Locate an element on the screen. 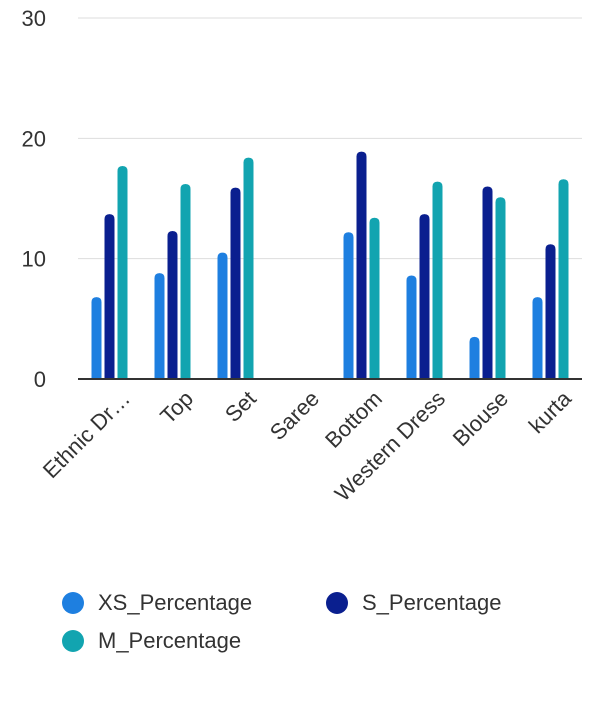 The width and height of the screenshot is (602, 702). x-category-label: kurta is located at coordinates (550, 411).